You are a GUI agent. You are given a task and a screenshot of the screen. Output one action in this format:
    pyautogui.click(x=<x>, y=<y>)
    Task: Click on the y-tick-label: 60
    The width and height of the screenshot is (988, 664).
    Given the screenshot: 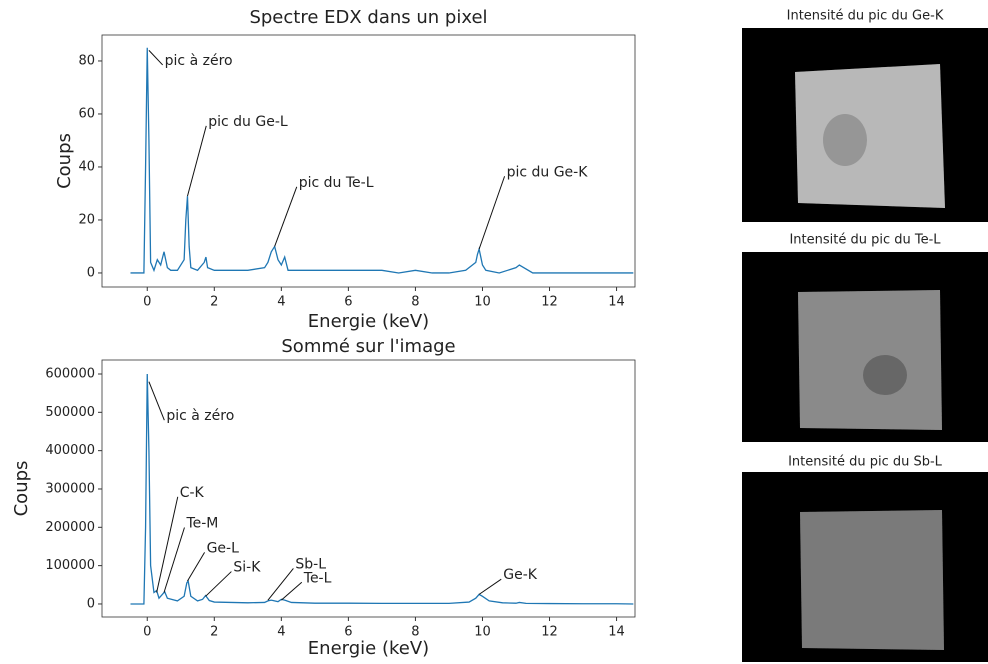 What is the action you would take?
    pyautogui.click(x=86, y=113)
    